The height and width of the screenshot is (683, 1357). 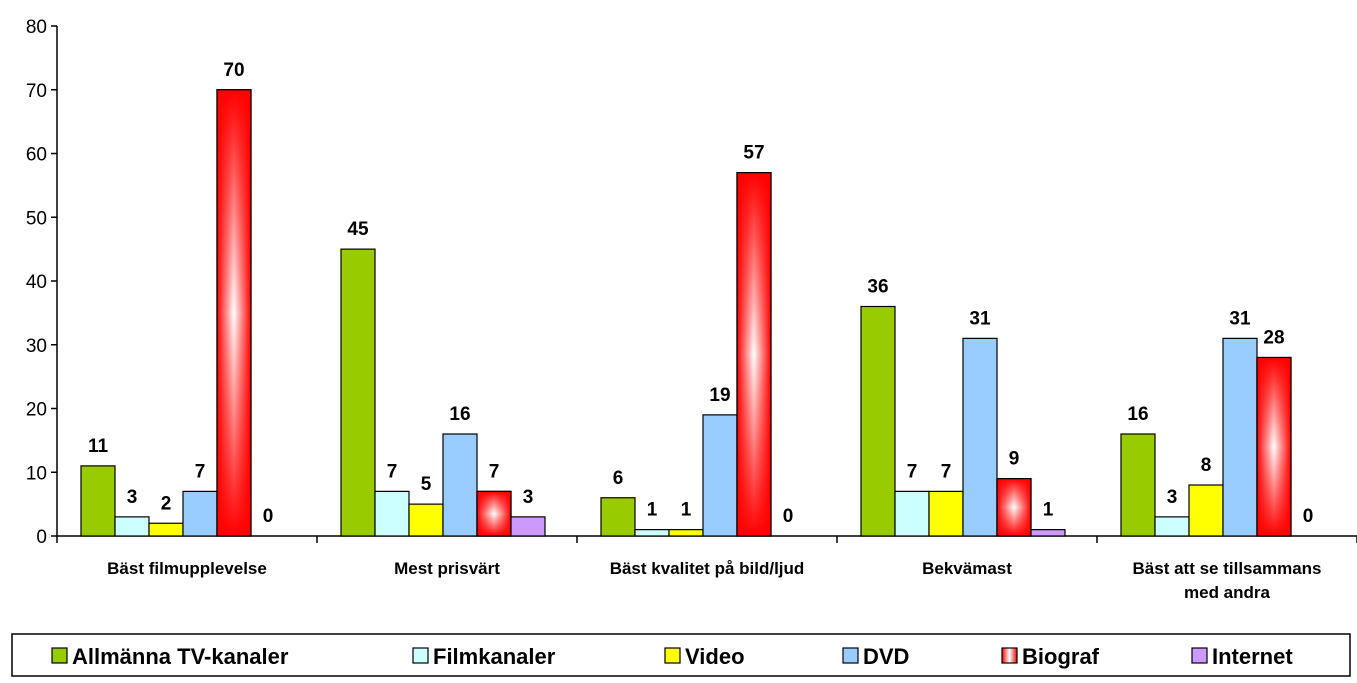 What do you see at coordinates (36, 91) in the screenshot?
I see `y-tick-label: 70` at bounding box center [36, 91].